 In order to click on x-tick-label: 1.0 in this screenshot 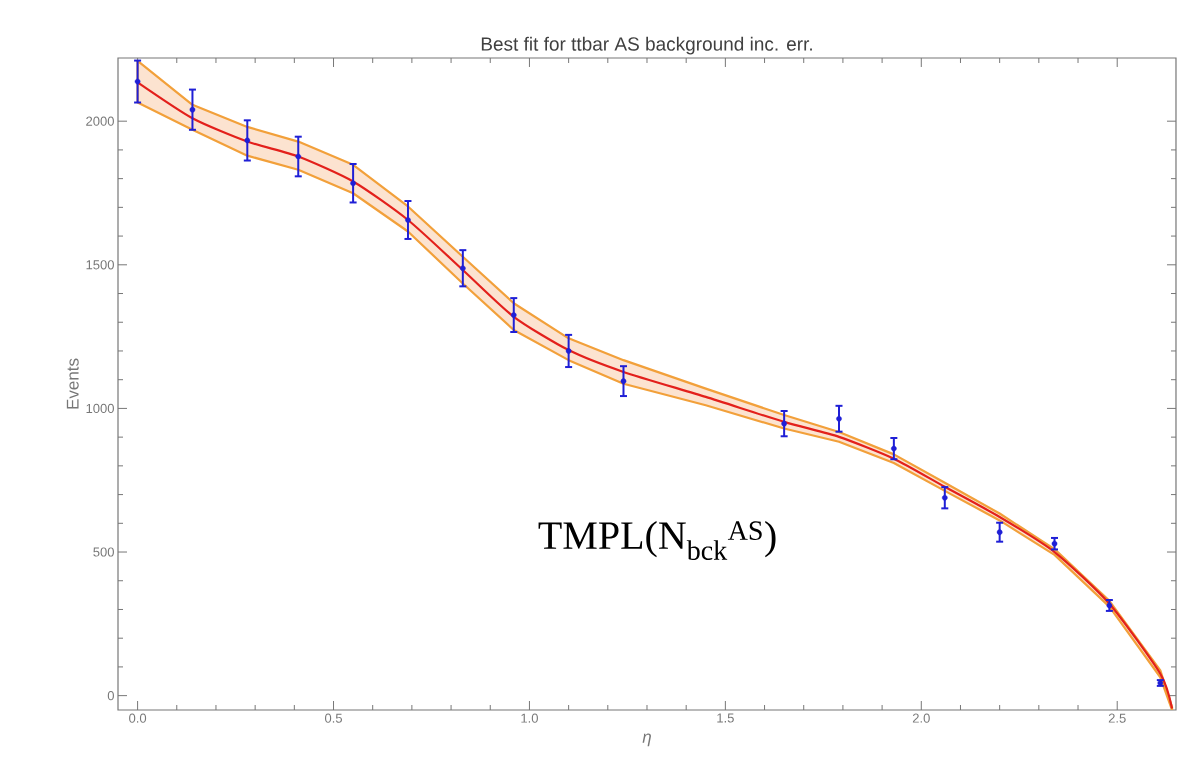, I will do `click(529, 718)`.